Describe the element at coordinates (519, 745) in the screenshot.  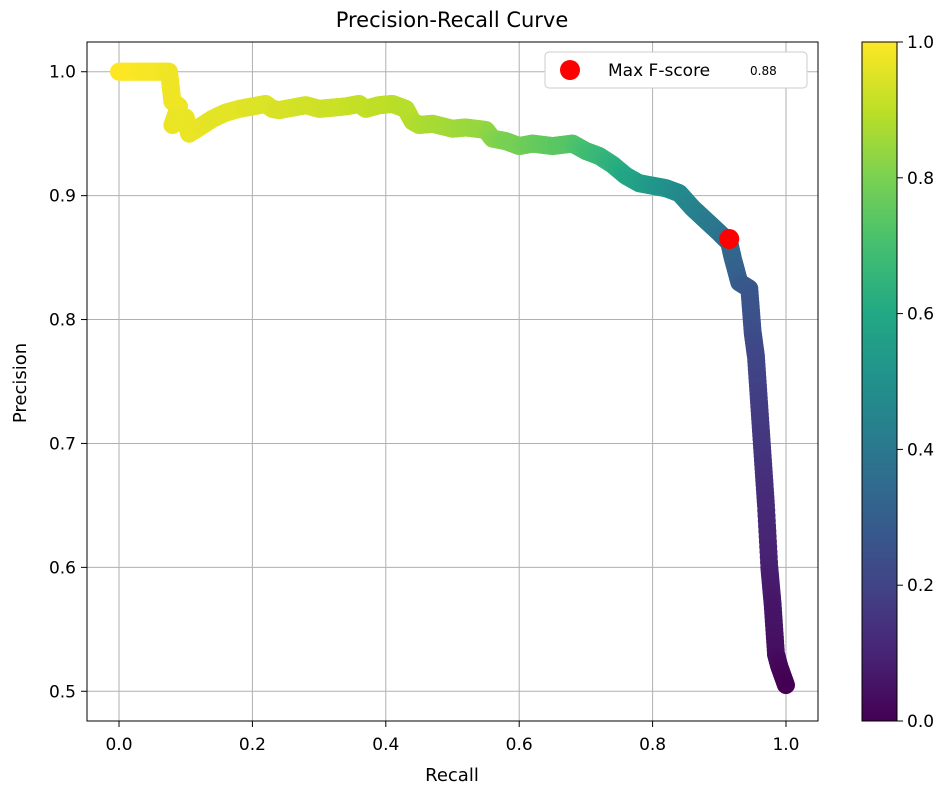
I see `x-tick-label: 0.6` at that location.